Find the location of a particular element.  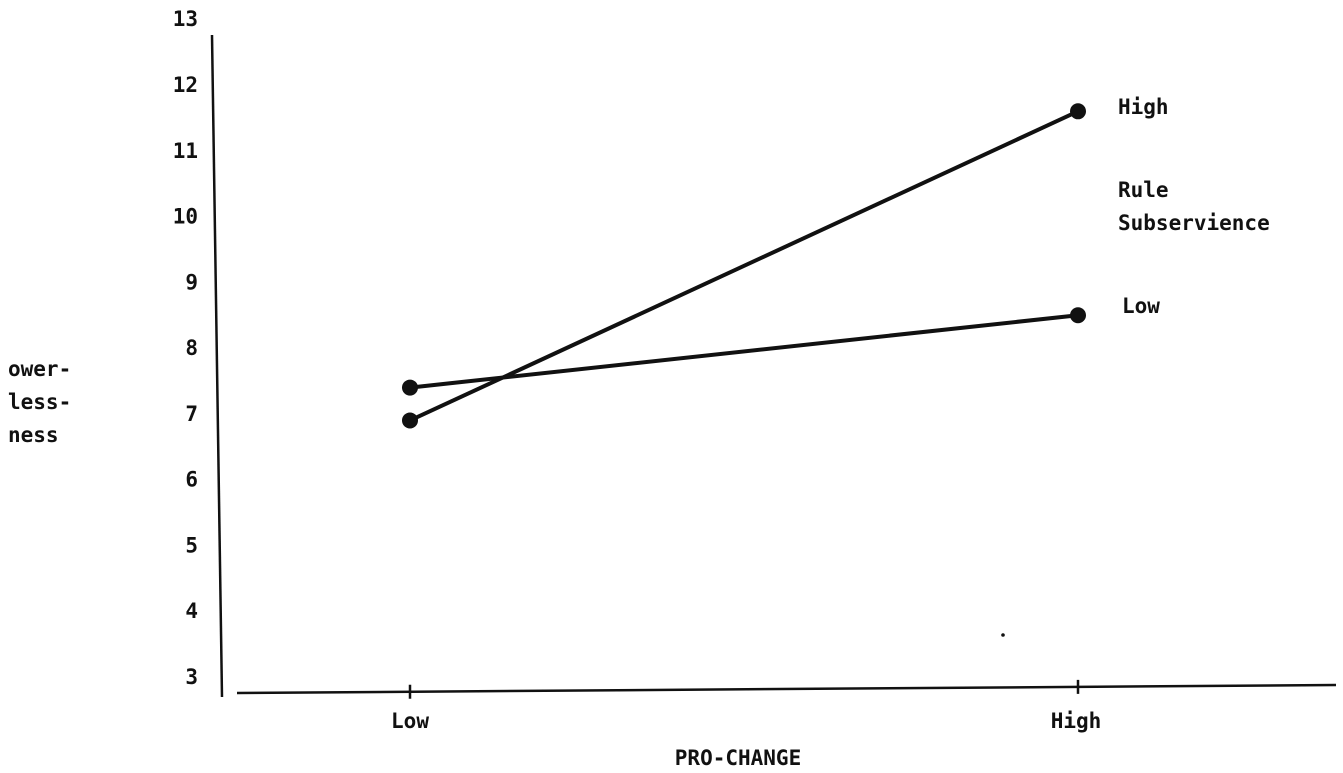

y-axis-title-line-3: ness is located at coordinates (33, 435).